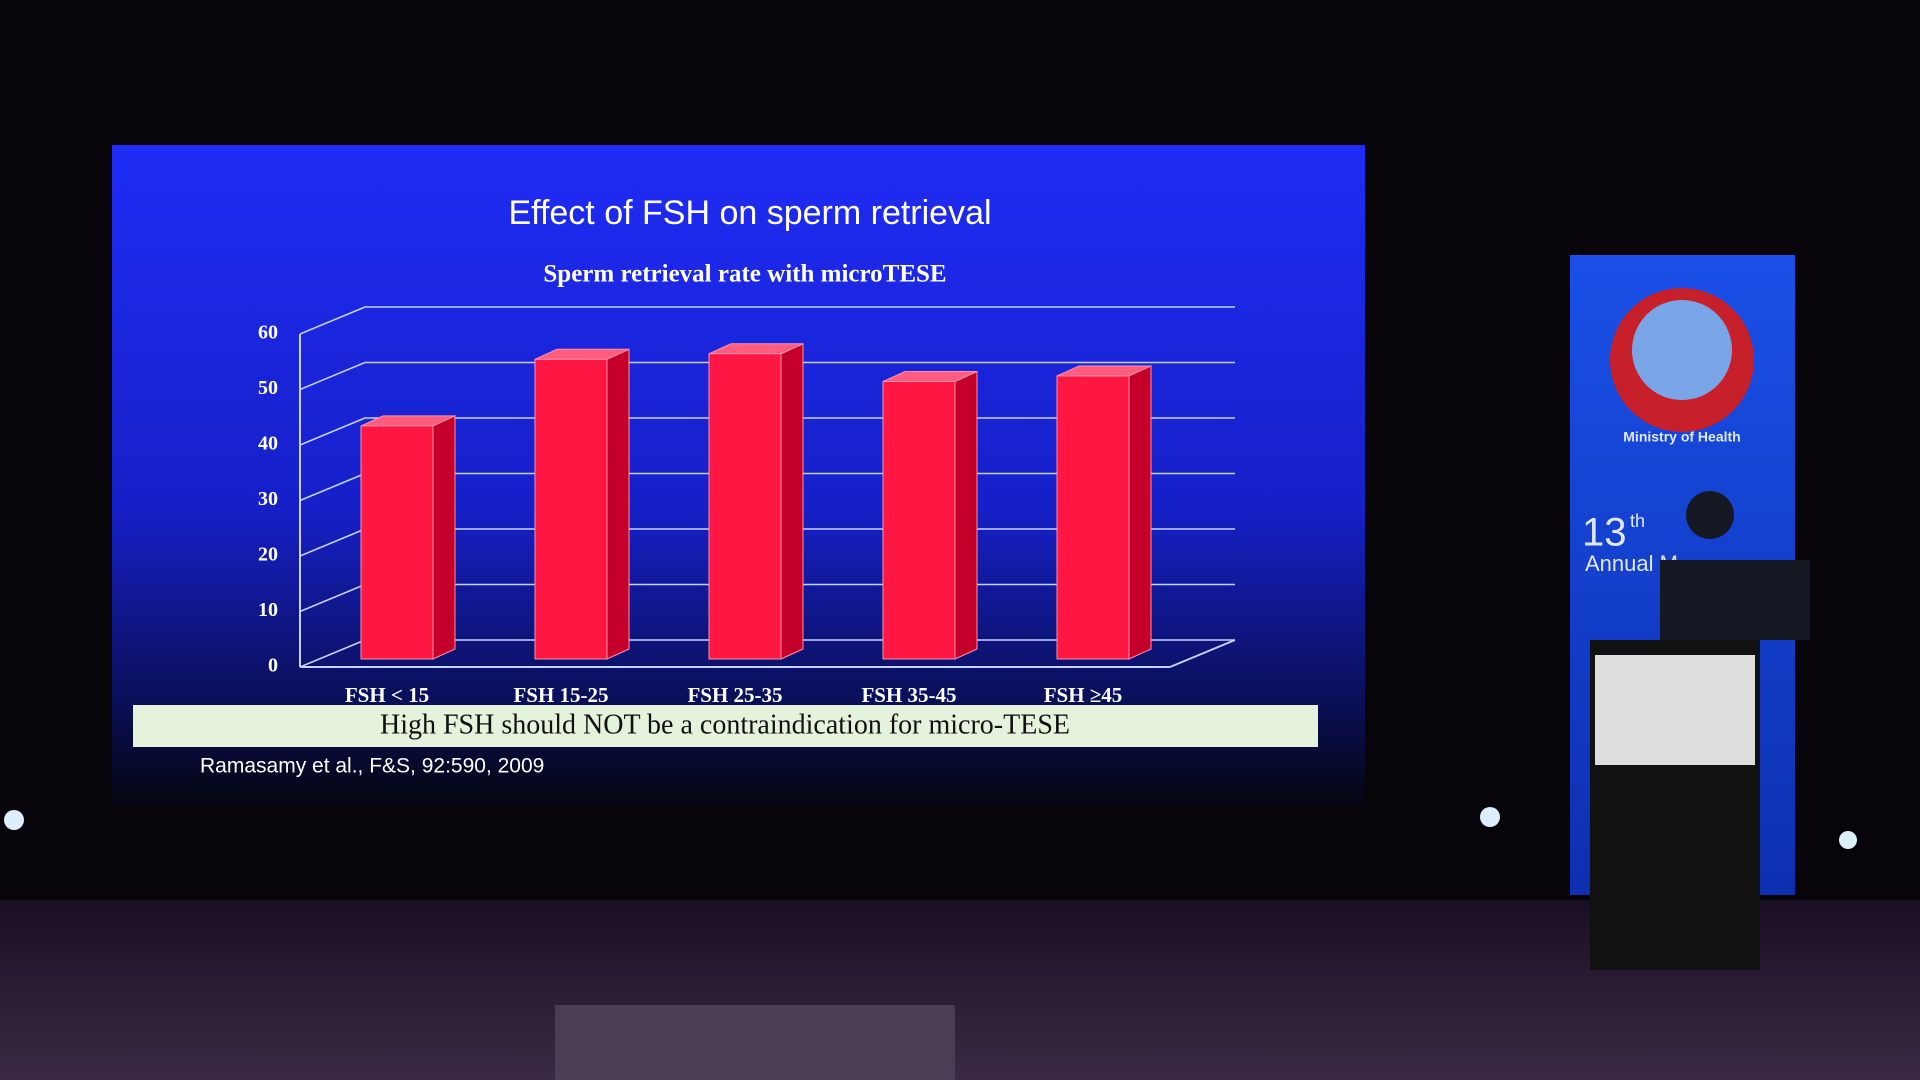 The width and height of the screenshot is (1920, 1080). Describe the element at coordinates (1202, 653) in the screenshot. I see `axis` at that location.